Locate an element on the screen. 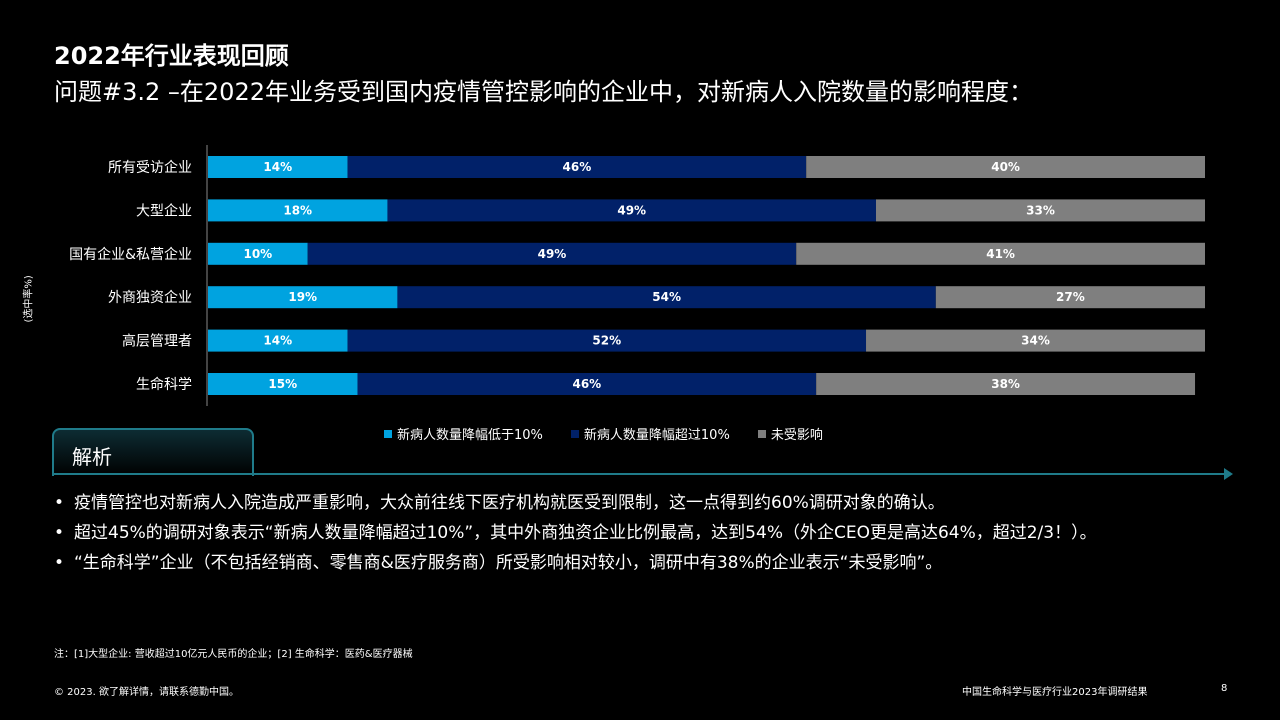 The image size is (1280, 720). data-label: 15% is located at coordinates (282, 384).